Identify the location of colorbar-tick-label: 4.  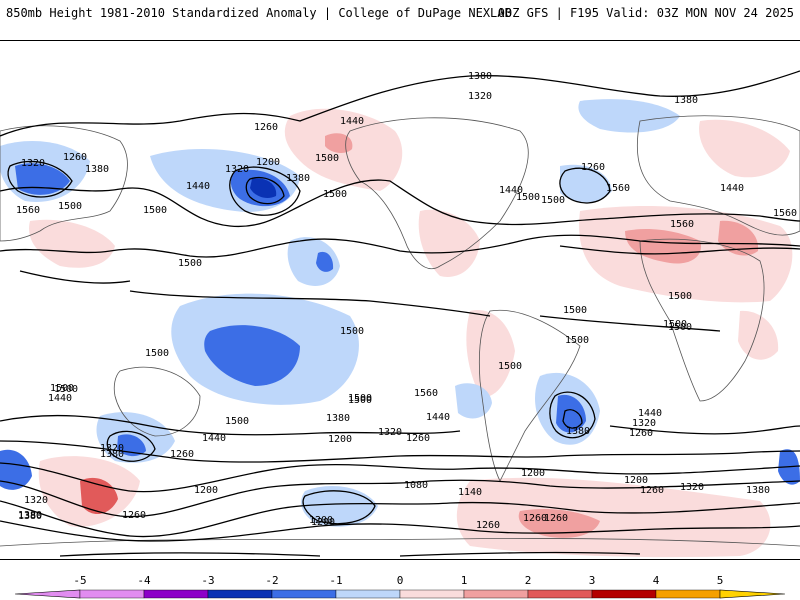
(656, 580).